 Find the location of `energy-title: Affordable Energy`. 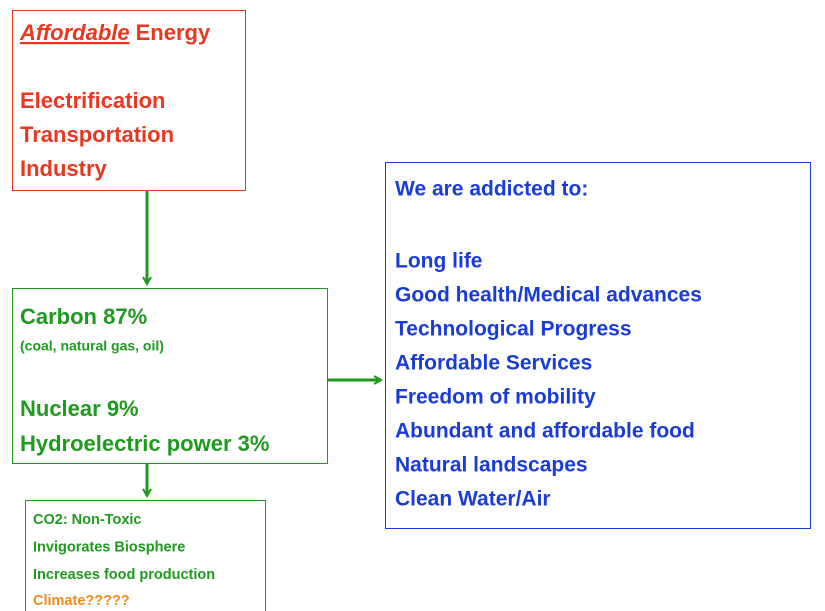

energy-title: Affordable Energy is located at coordinates (115, 32).